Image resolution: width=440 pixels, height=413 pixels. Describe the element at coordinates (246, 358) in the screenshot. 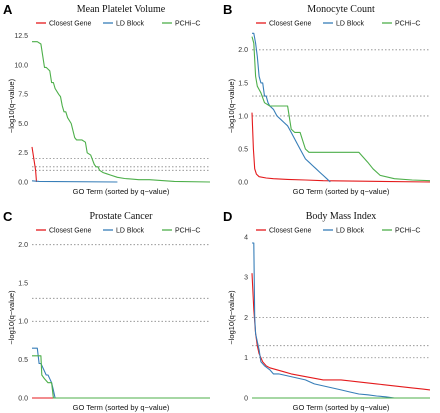

I see `y-tick-label: 1` at that location.